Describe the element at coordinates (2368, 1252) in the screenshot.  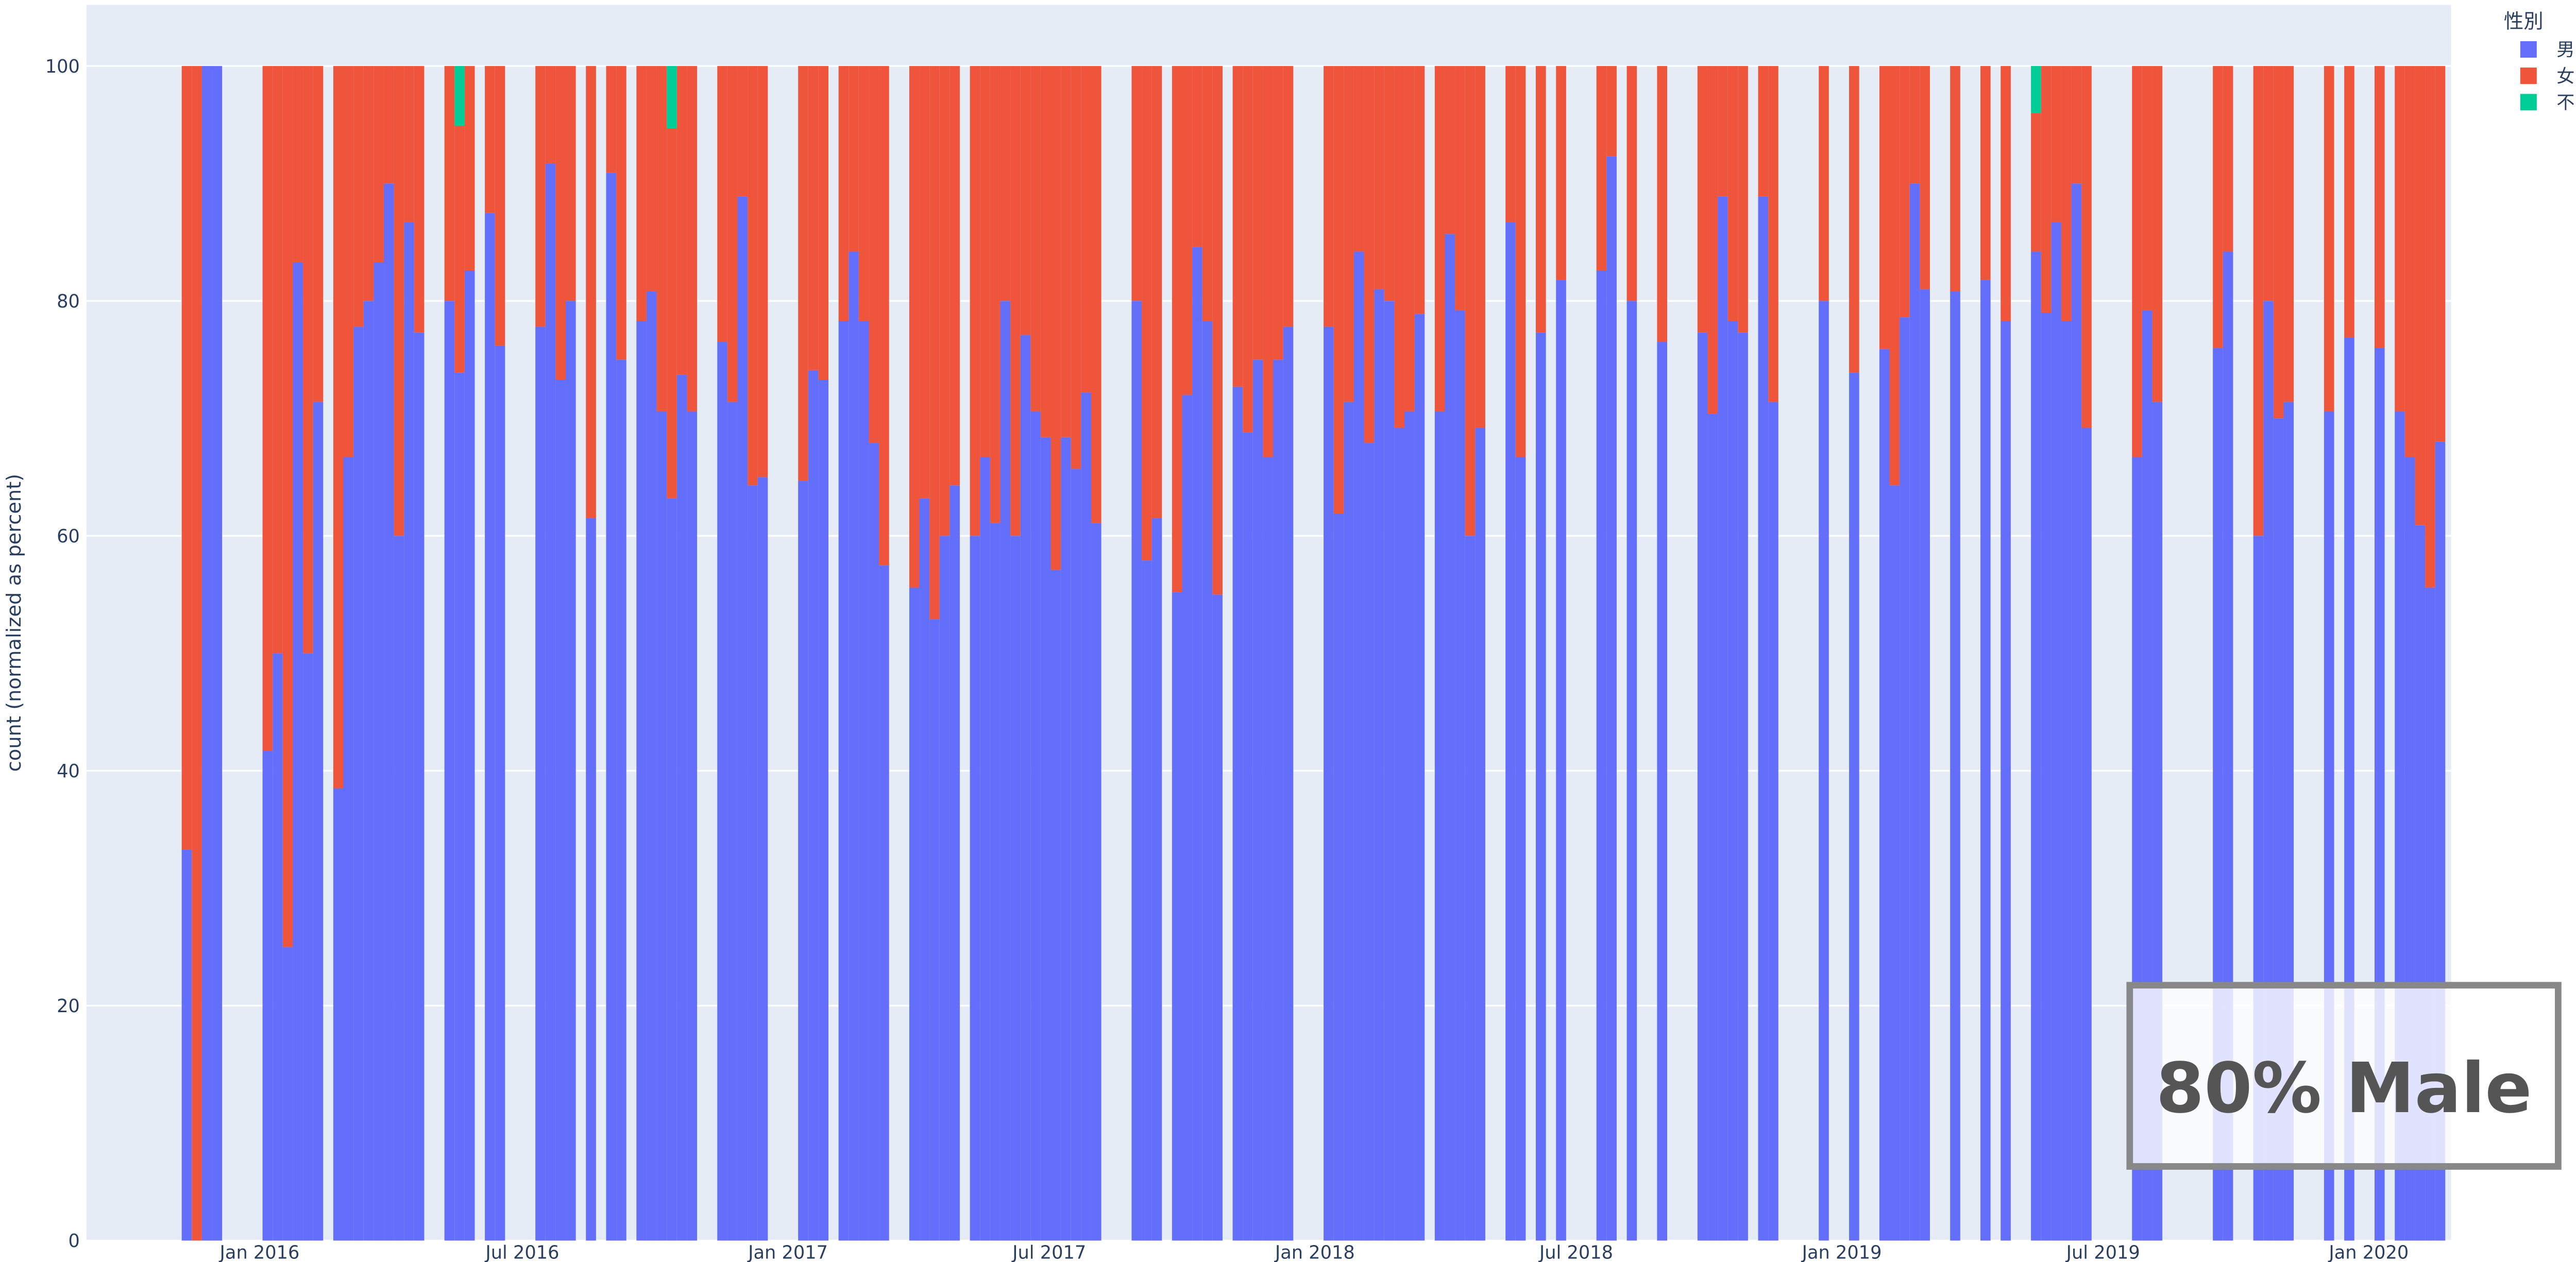
I see `x-tick-label: Jan 2020` at that location.